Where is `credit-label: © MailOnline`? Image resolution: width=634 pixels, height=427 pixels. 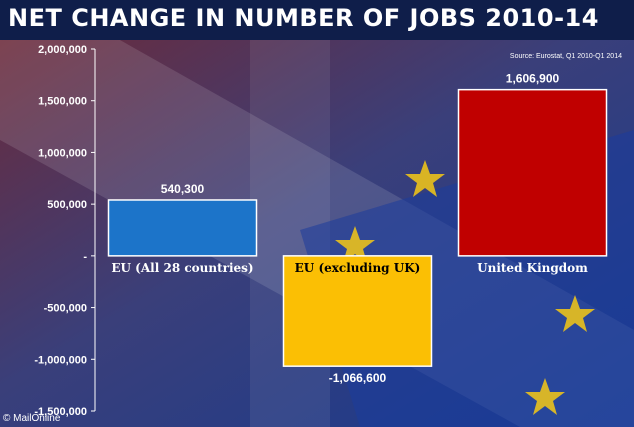 credit-label: © MailOnline is located at coordinates (32, 418).